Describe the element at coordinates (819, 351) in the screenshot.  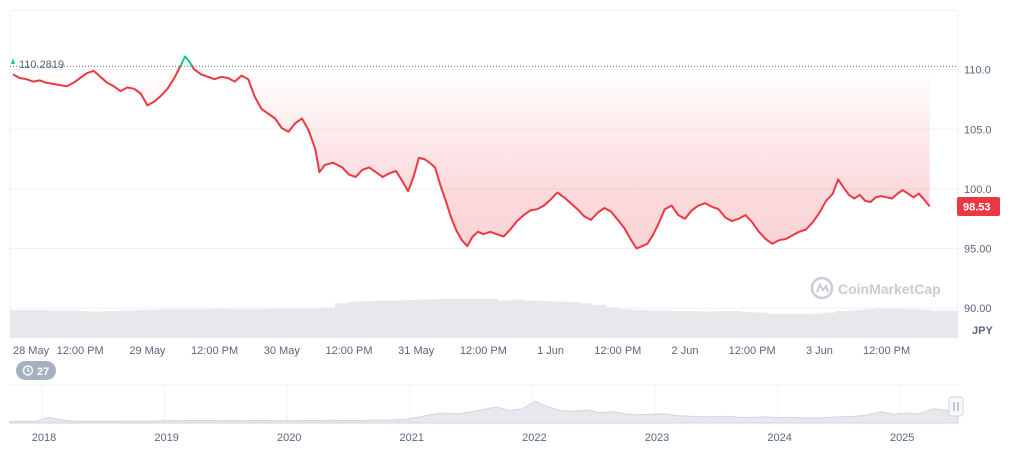
I see `x-tick-label: 3 Jun` at that location.